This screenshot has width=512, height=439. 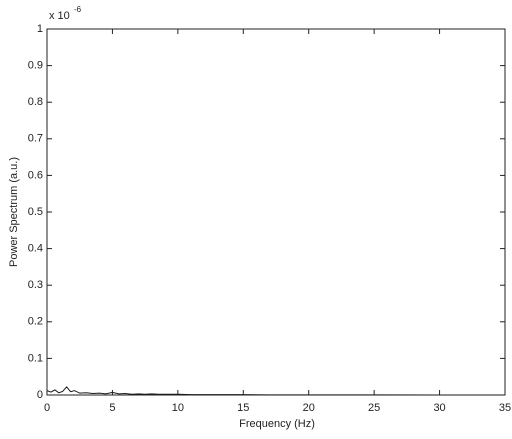 I want to click on x-tick-label: 30, so click(x=439, y=408).